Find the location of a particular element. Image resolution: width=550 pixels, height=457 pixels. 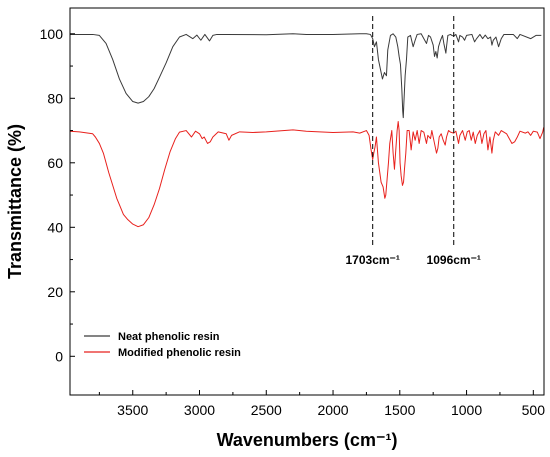

y-axis-title: Transmittance (%) is located at coordinates (15, 201).